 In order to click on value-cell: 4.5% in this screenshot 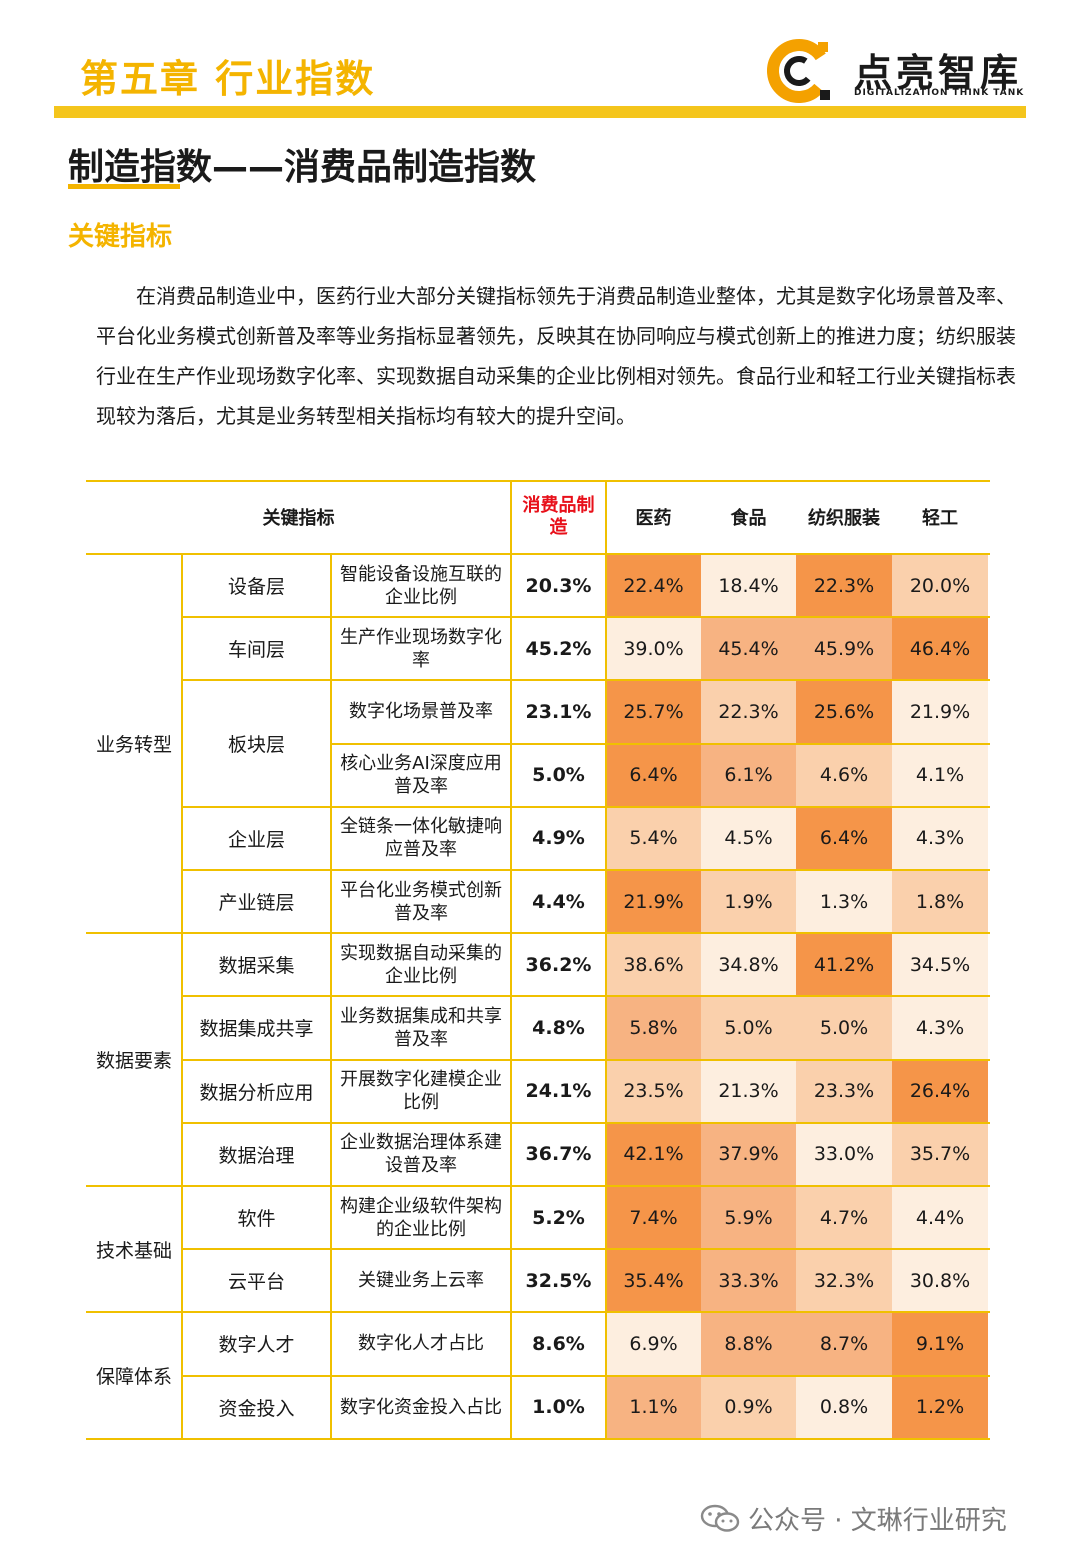, I will do `click(748, 838)`.